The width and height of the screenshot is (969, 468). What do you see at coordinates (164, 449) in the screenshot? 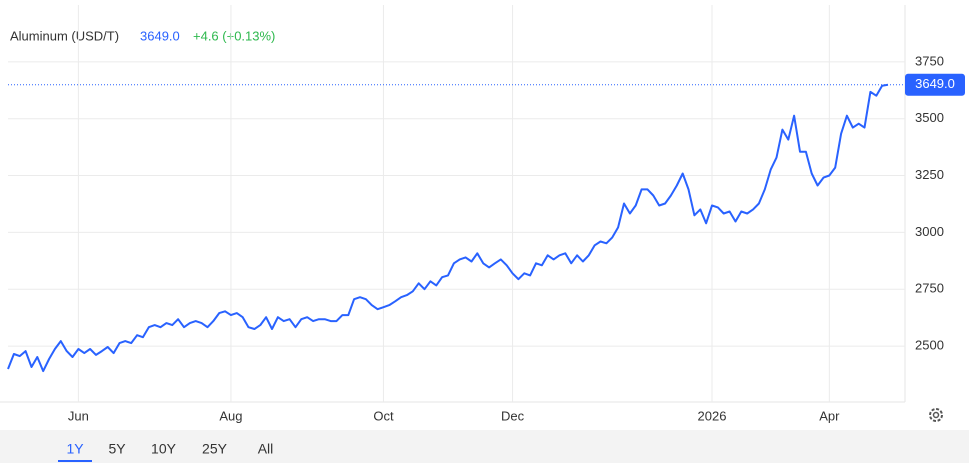
I see `range-button: 10Y` at bounding box center [164, 449].